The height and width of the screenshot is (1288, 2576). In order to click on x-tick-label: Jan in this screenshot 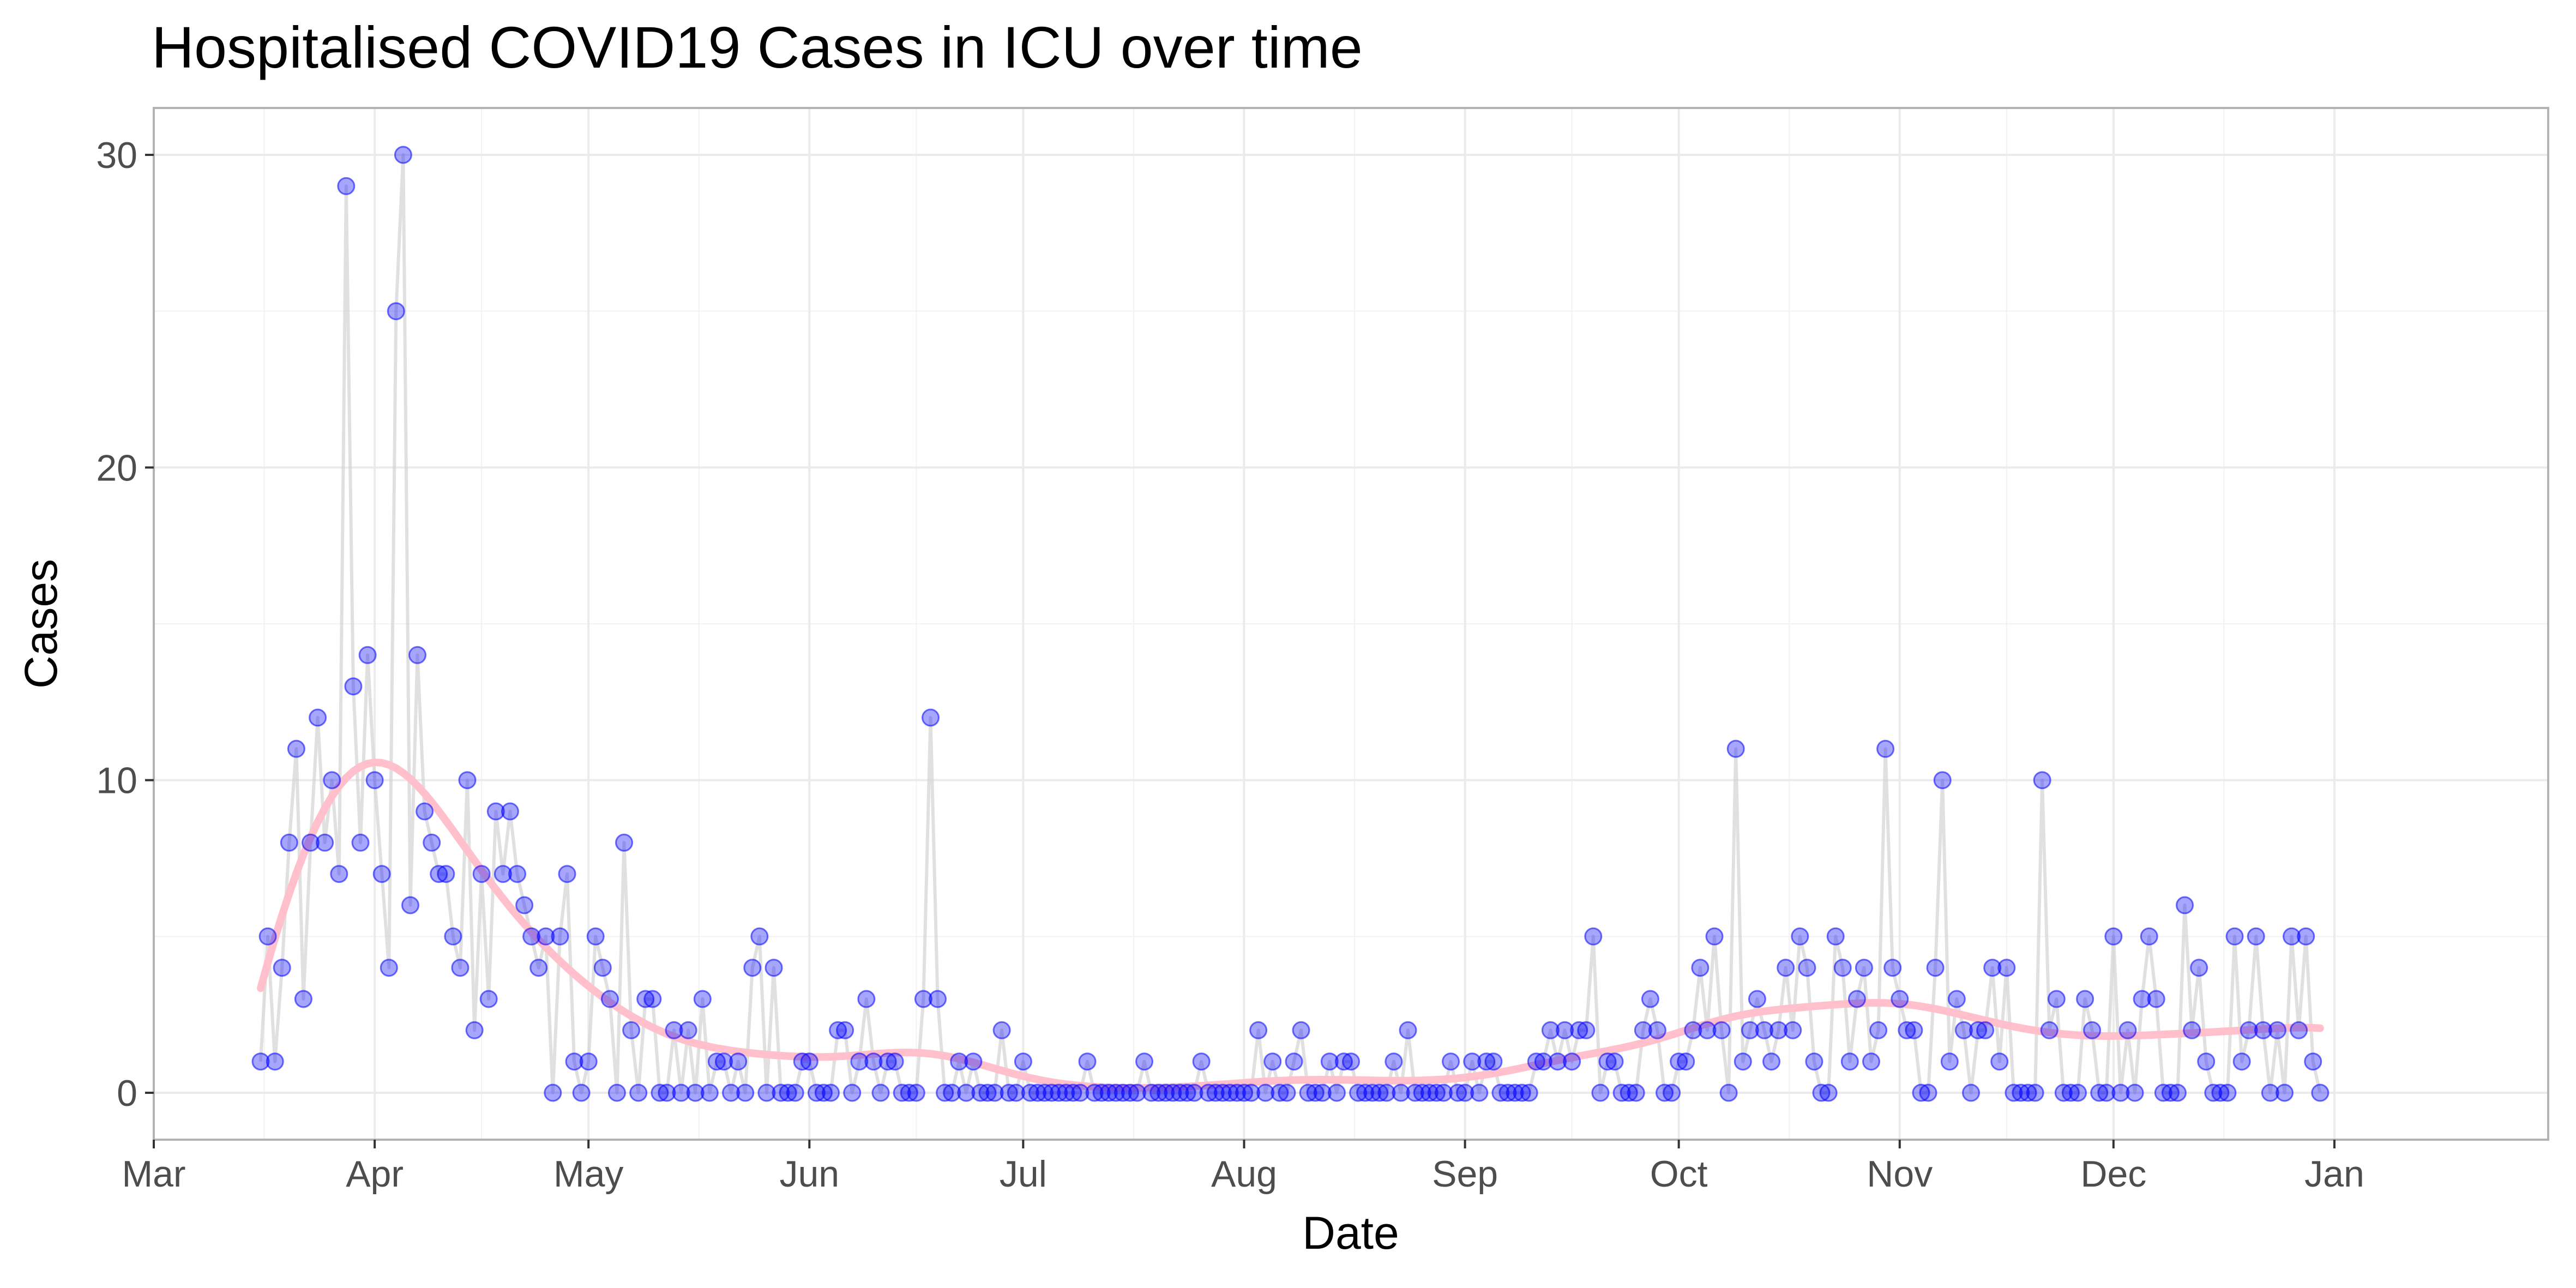, I will do `click(2334, 1174)`.